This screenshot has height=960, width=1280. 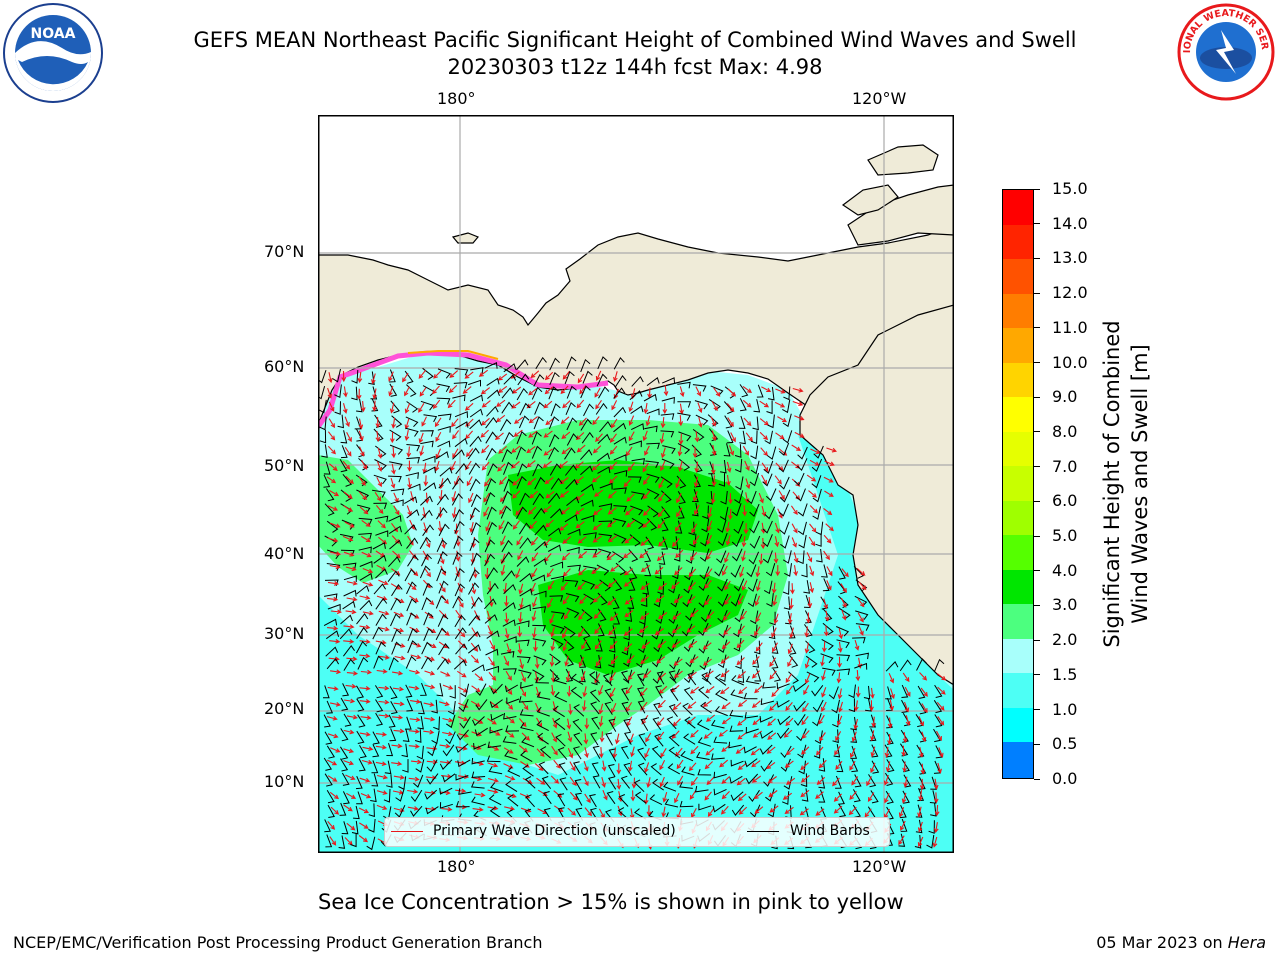 What do you see at coordinates (53, 53) in the screenshot?
I see `noaa-logo: NOAA` at bounding box center [53, 53].